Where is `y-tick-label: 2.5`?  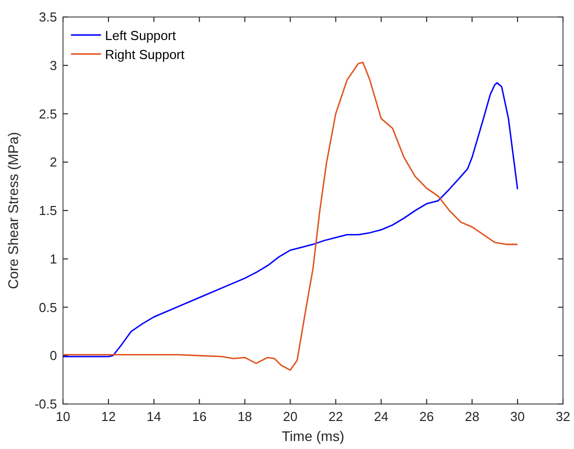 y-tick-label: 2.5 is located at coordinates (47, 114).